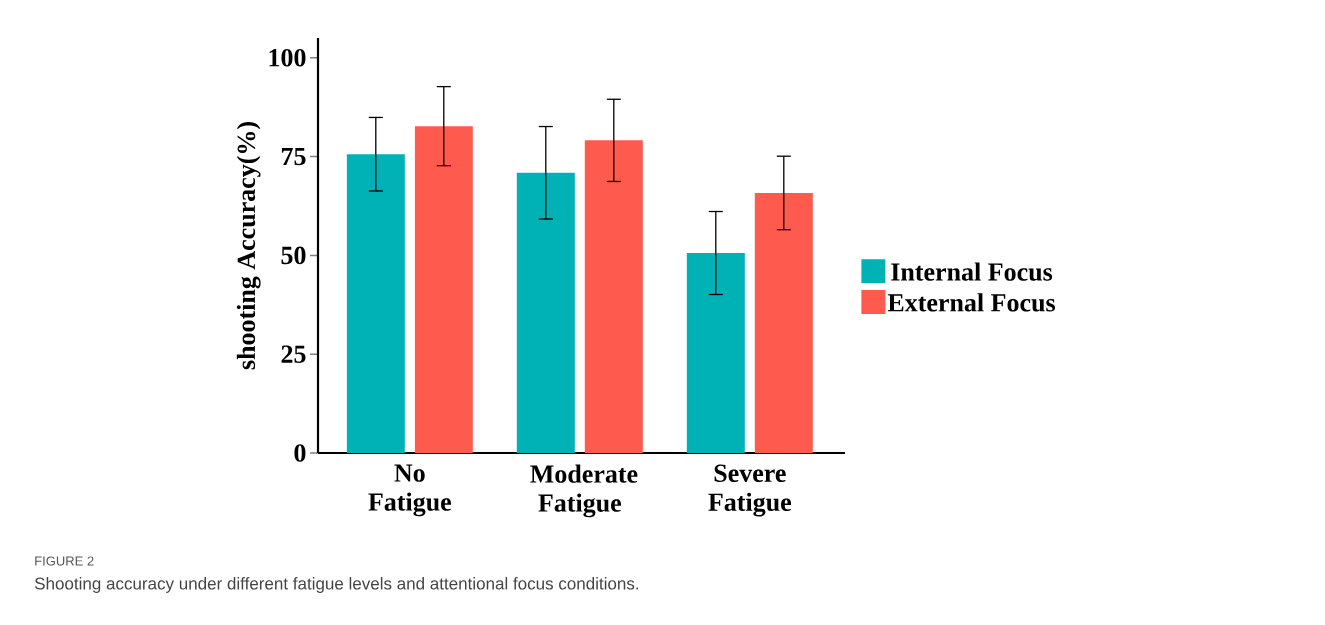 The image size is (1325, 625). I want to click on x-tick-label: Severe Fatigue, so click(750, 490).